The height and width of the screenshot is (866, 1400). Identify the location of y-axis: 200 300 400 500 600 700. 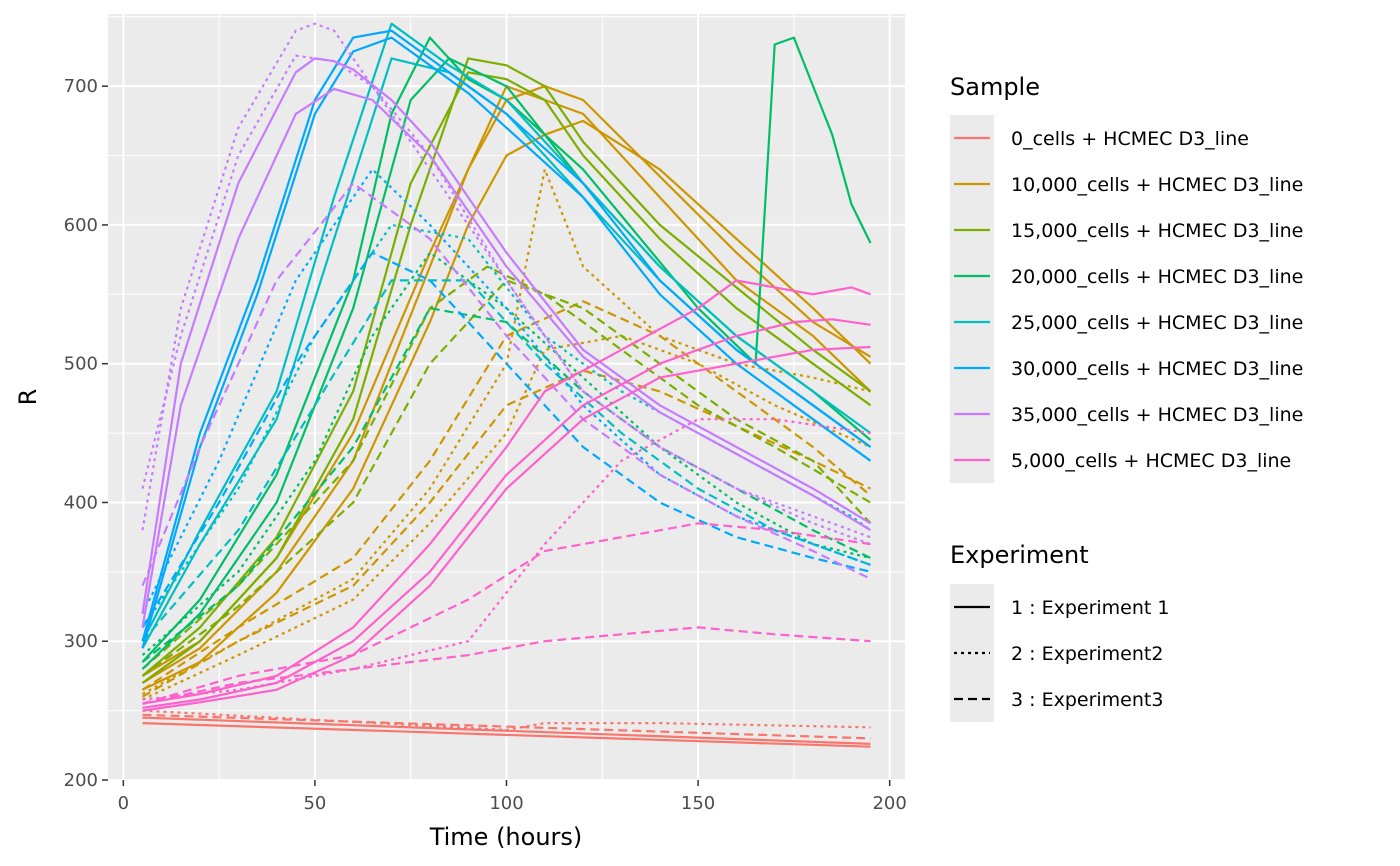
(86, 433).